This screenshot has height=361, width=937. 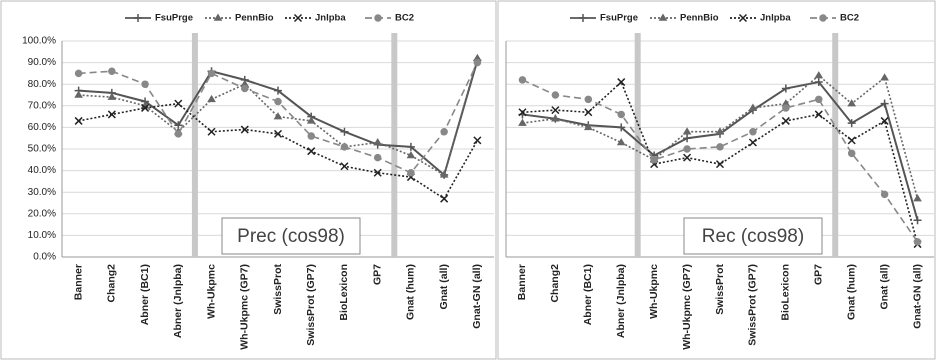 I want to click on x-tick-label: BioLexicon, so click(x=786, y=292).